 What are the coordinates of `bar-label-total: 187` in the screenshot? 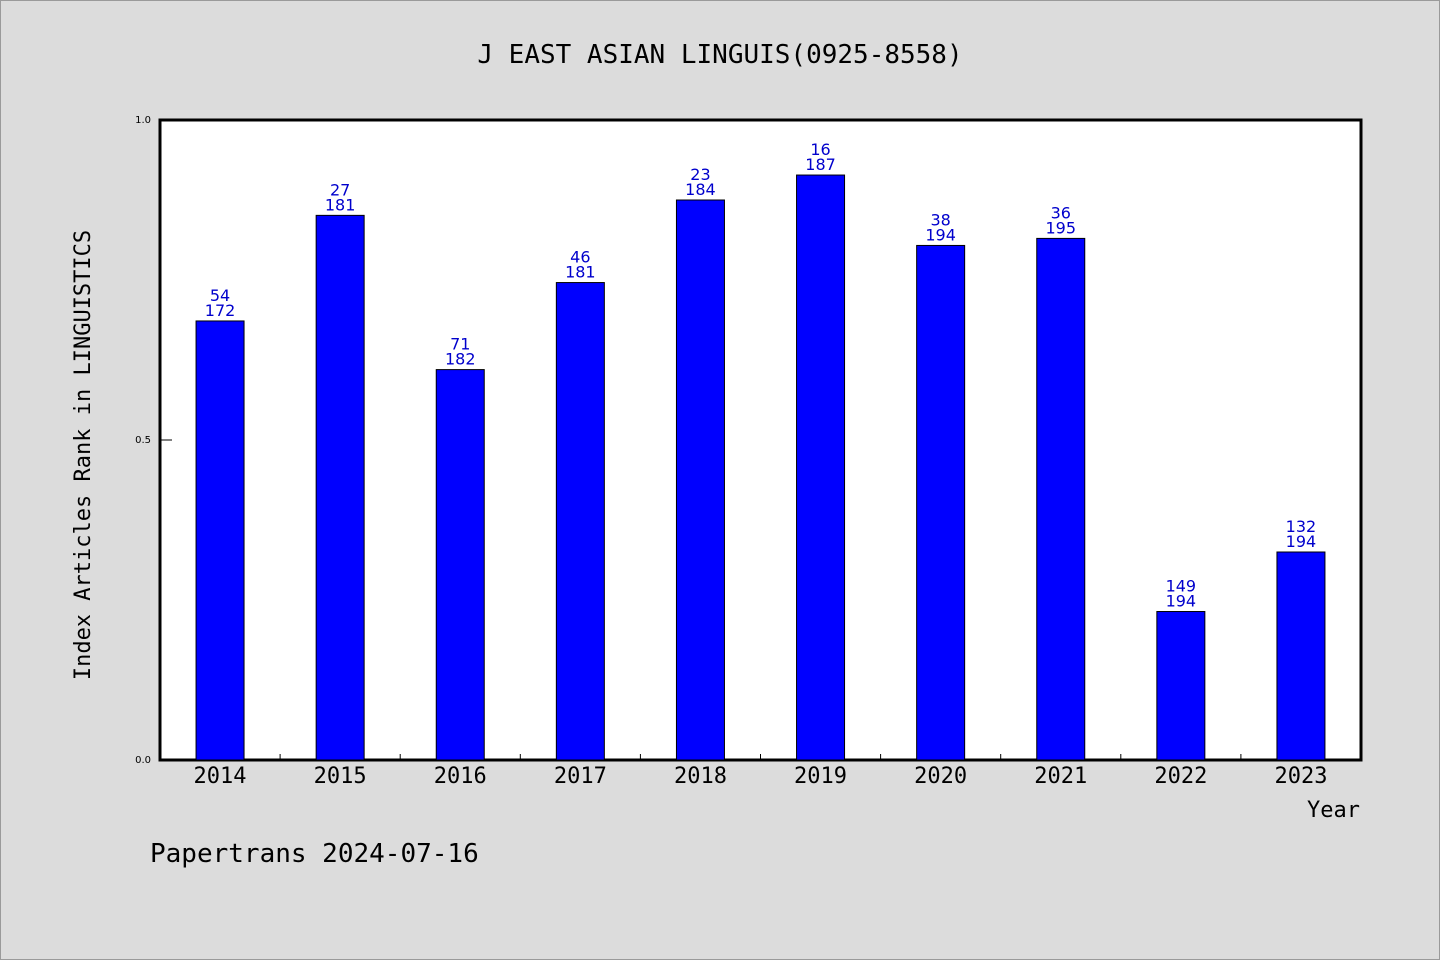 It's located at (820, 164).